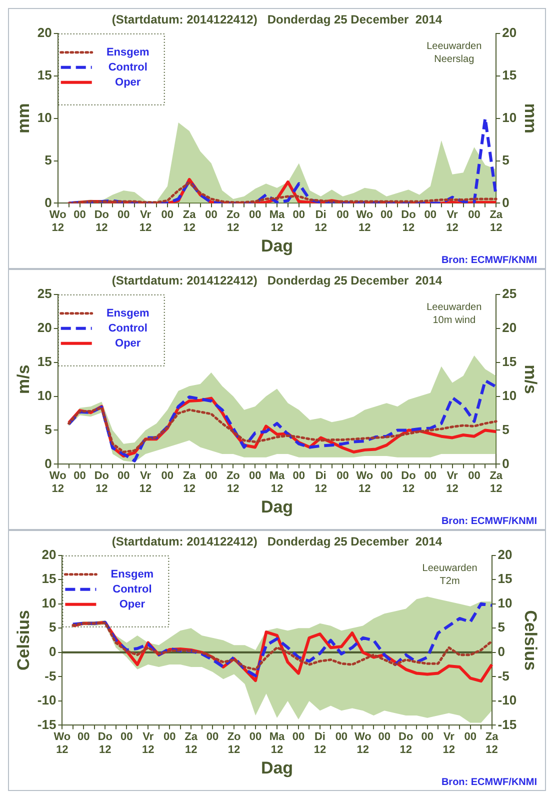 This screenshot has width=554, height=795. I want to click on y2-tick-label: -10, so click(507, 700).